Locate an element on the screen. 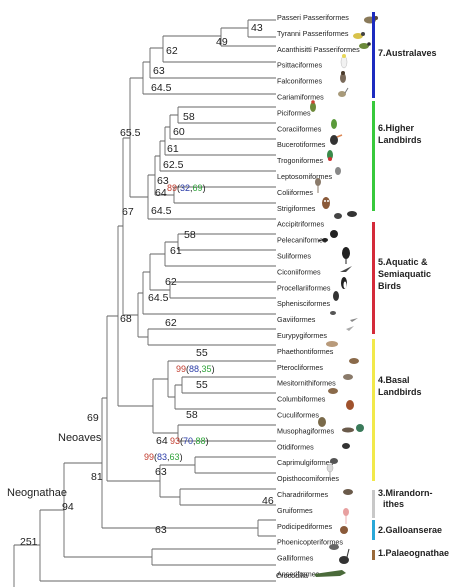 The image size is (460, 587). node-age-label: 46 is located at coordinates (268, 501).